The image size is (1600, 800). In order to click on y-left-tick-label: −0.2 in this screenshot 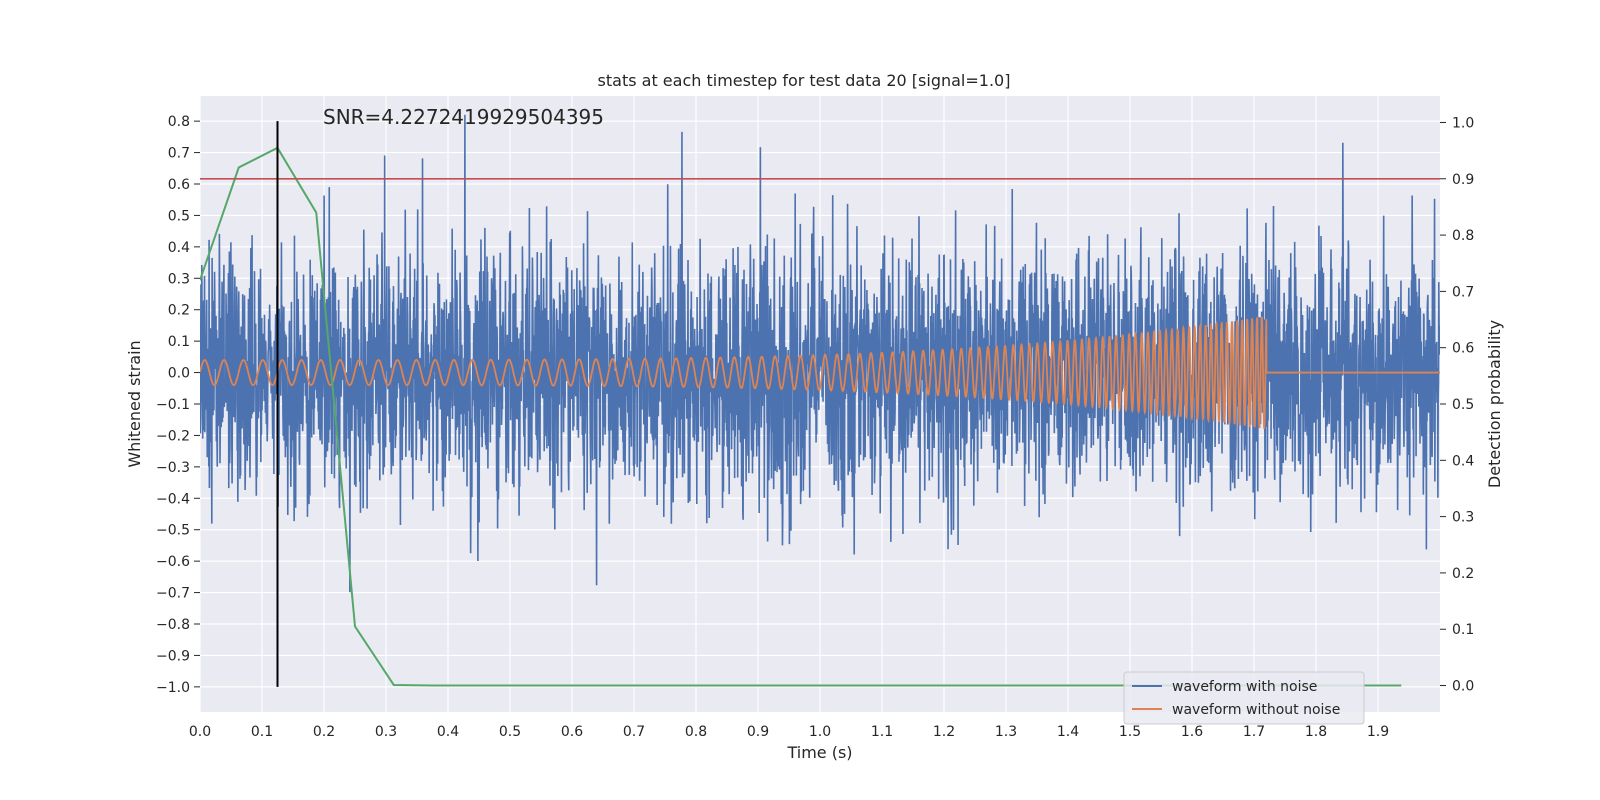, I will do `click(173, 436)`.